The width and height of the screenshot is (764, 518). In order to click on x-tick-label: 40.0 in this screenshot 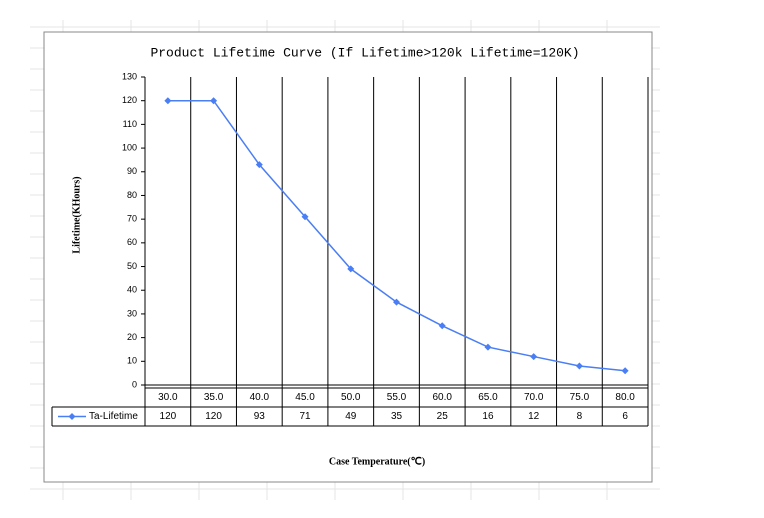, I will do `click(260, 397)`.